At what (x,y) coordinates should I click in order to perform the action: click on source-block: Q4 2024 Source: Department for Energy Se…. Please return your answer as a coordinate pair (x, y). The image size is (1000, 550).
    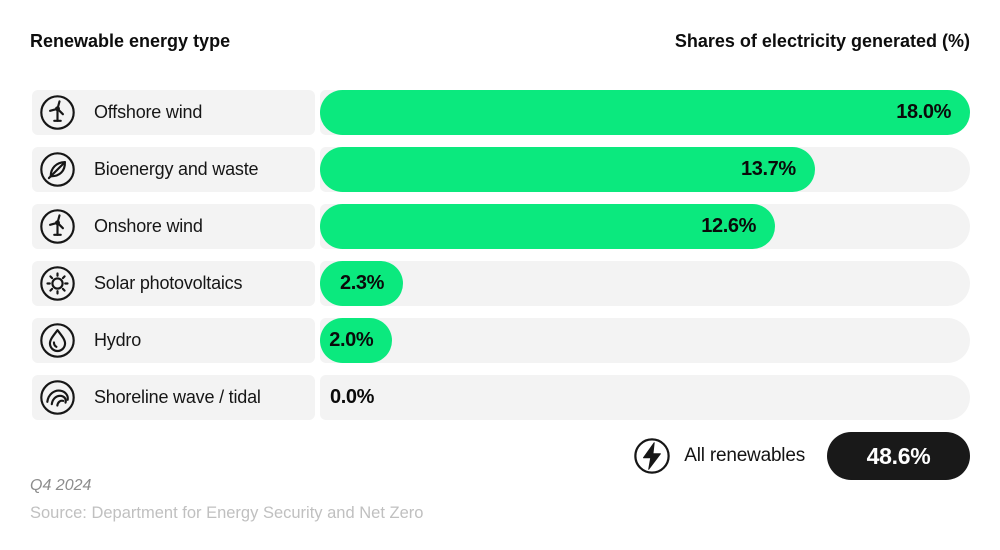
    Looking at the image, I should click on (226, 500).